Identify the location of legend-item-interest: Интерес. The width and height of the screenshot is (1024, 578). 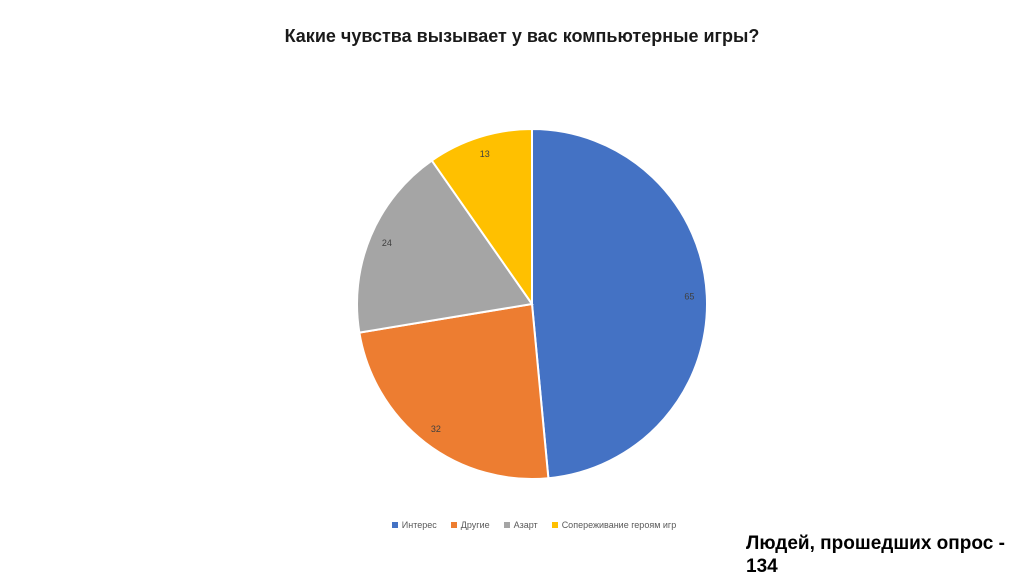
(414, 525).